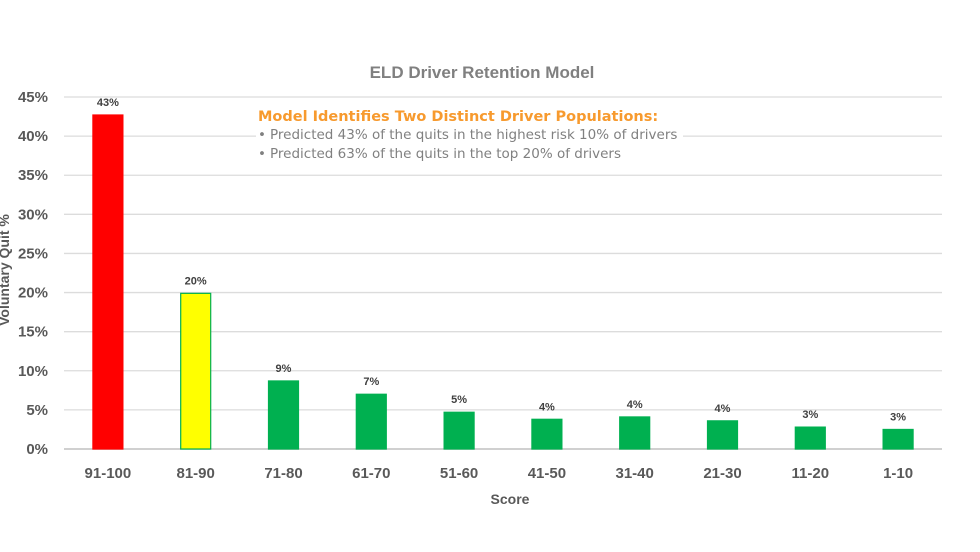 This screenshot has width=980, height=552. What do you see at coordinates (635, 473) in the screenshot?
I see `x-tick-label: 31-40` at bounding box center [635, 473].